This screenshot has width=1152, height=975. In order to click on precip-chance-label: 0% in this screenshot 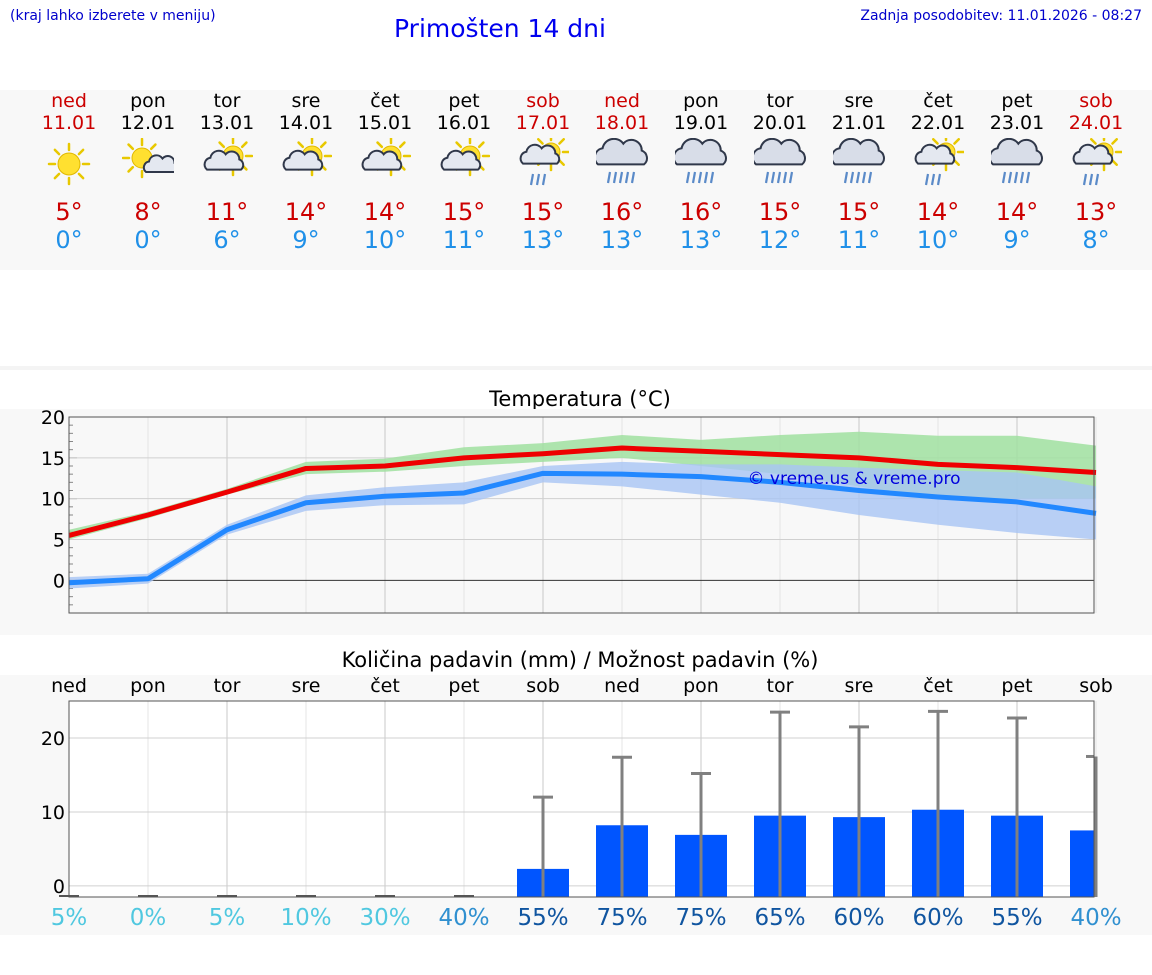, I will do `click(148, 918)`.